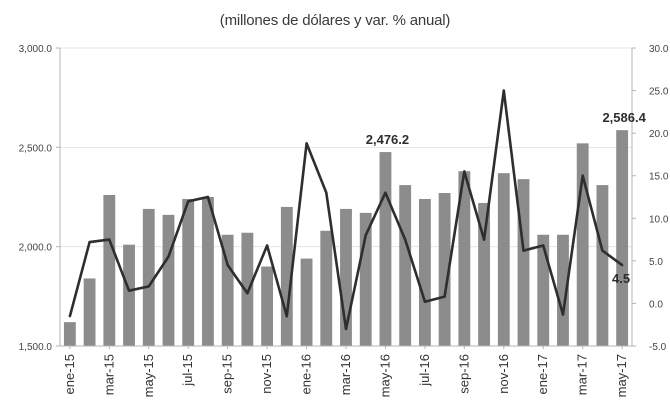 The image size is (670, 414). I want to click on y-left-tick-label: 3,000.0, so click(36, 49).